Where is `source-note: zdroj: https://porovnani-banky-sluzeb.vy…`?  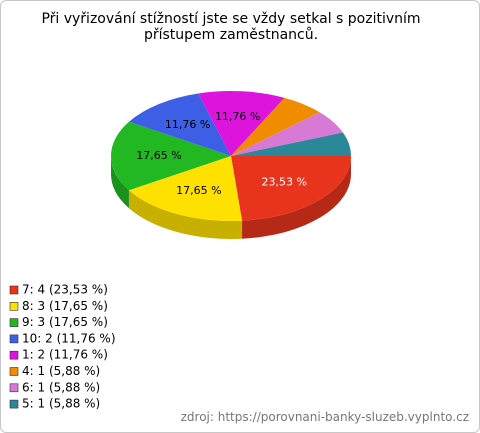
source-note: zdroj: https://porovnani-banky-sluzeb.vy… is located at coordinates (324, 417).